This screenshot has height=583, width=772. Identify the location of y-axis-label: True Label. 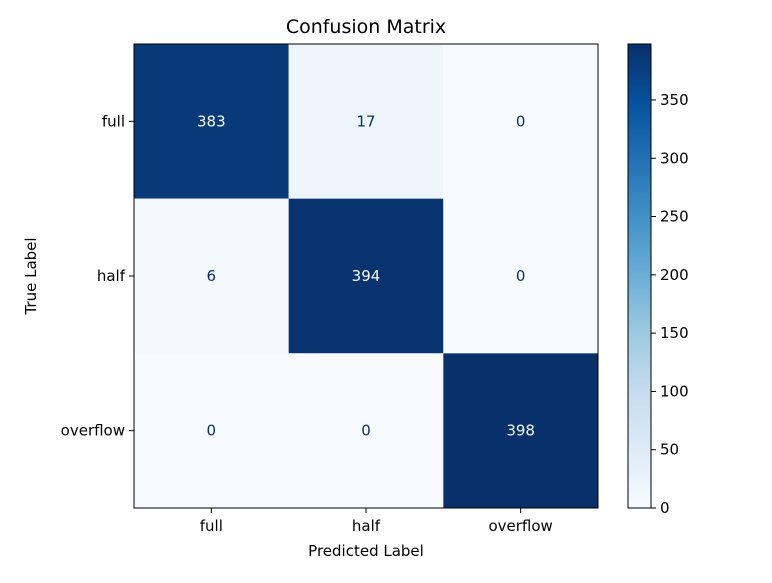
(31, 276).